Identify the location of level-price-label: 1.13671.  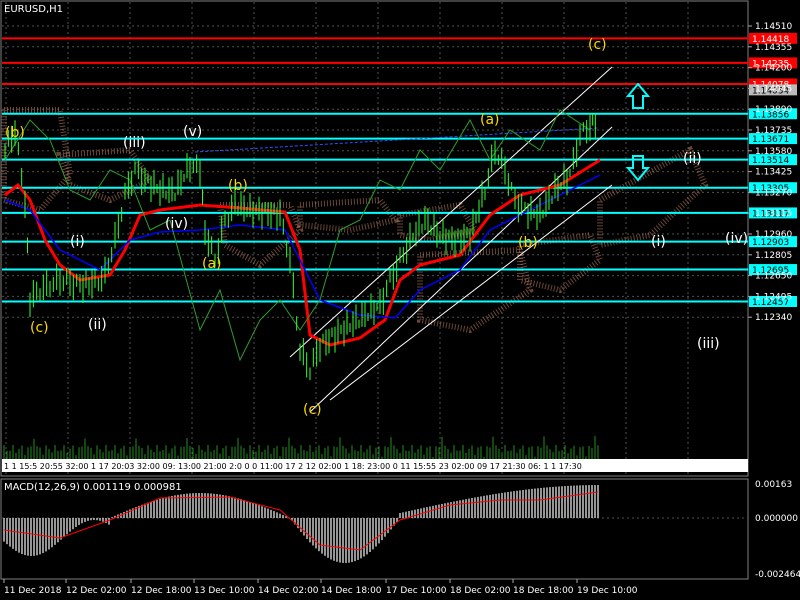
(770, 140).